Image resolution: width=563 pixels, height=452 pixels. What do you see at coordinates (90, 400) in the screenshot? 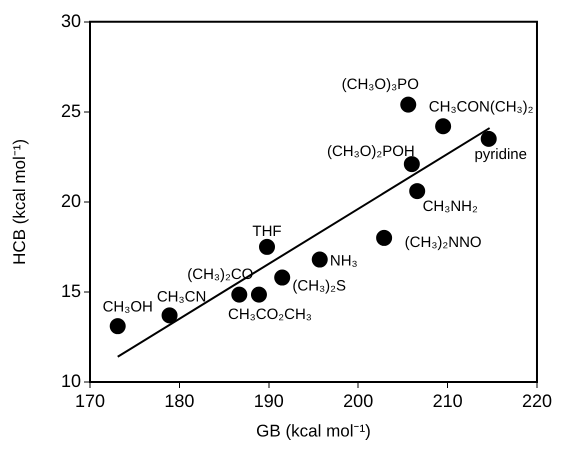
I see `x-tick-label: 170` at bounding box center [90, 400].